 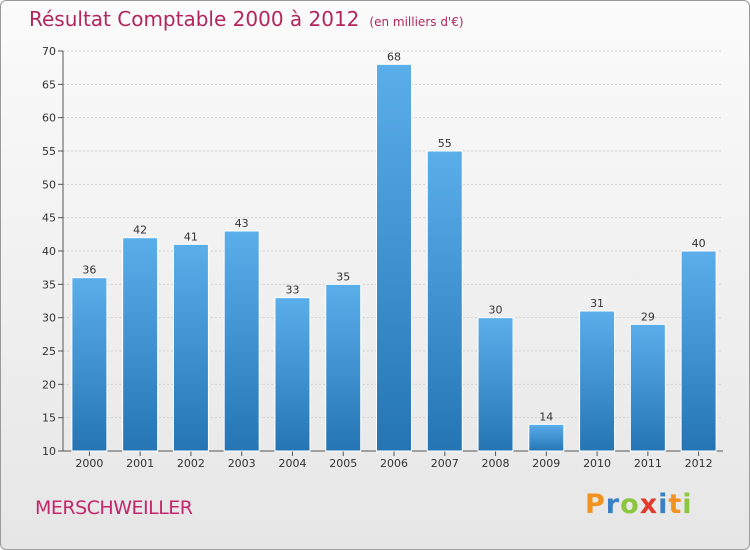 What do you see at coordinates (191, 236) in the screenshot?
I see `bar-value-label: 41` at bounding box center [191, 236].